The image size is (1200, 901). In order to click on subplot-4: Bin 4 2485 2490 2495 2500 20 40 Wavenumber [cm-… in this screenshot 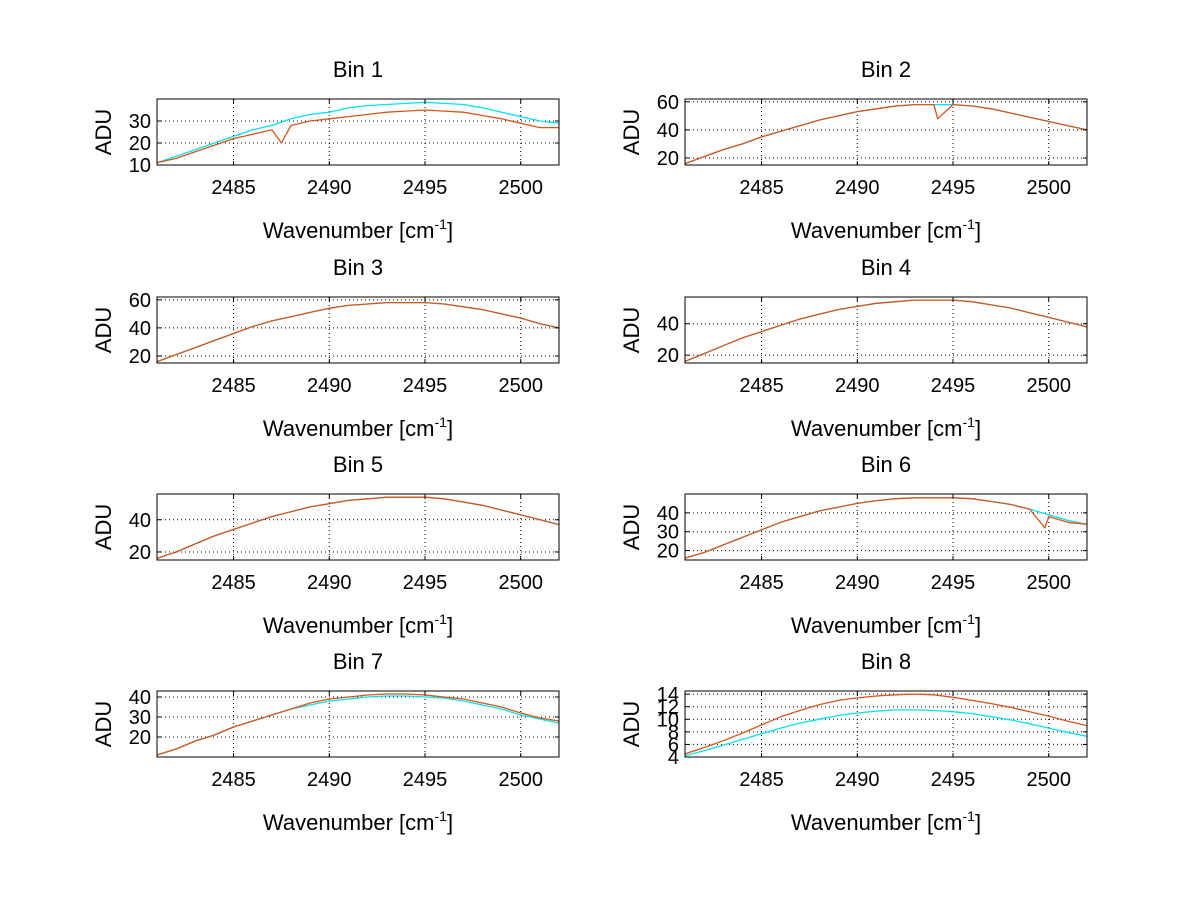, I will do `click(853, 348)`.